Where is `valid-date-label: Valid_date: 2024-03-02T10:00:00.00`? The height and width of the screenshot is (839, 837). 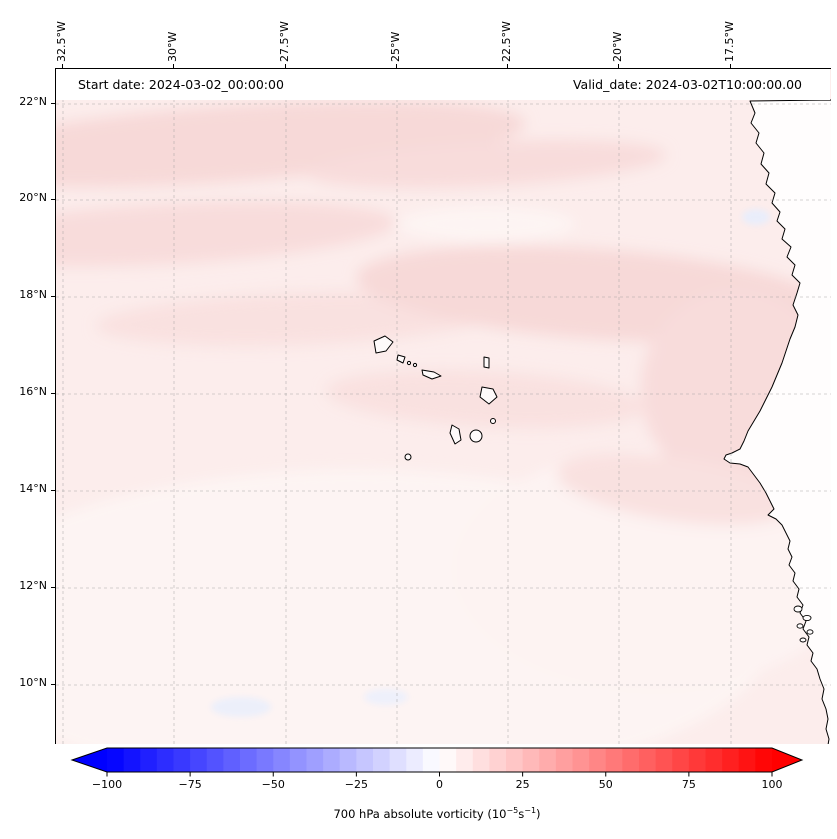
valid-date-label: Valid_date: 2024-03-02T10:00:00.00 is located at coordinates (687, 84).